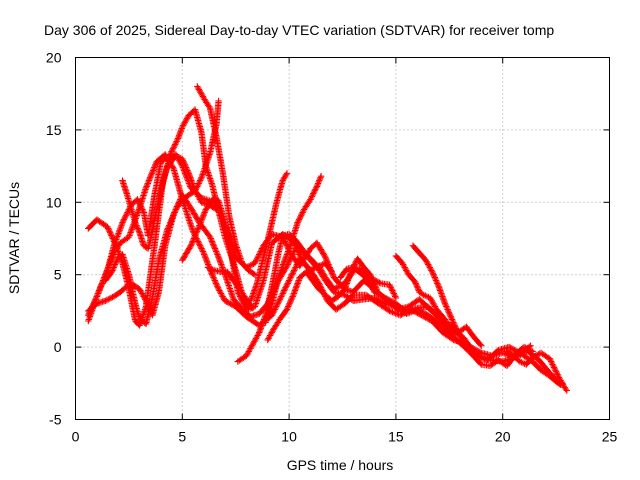  I want to click on x-tick-label: 0, so click(76, 437).